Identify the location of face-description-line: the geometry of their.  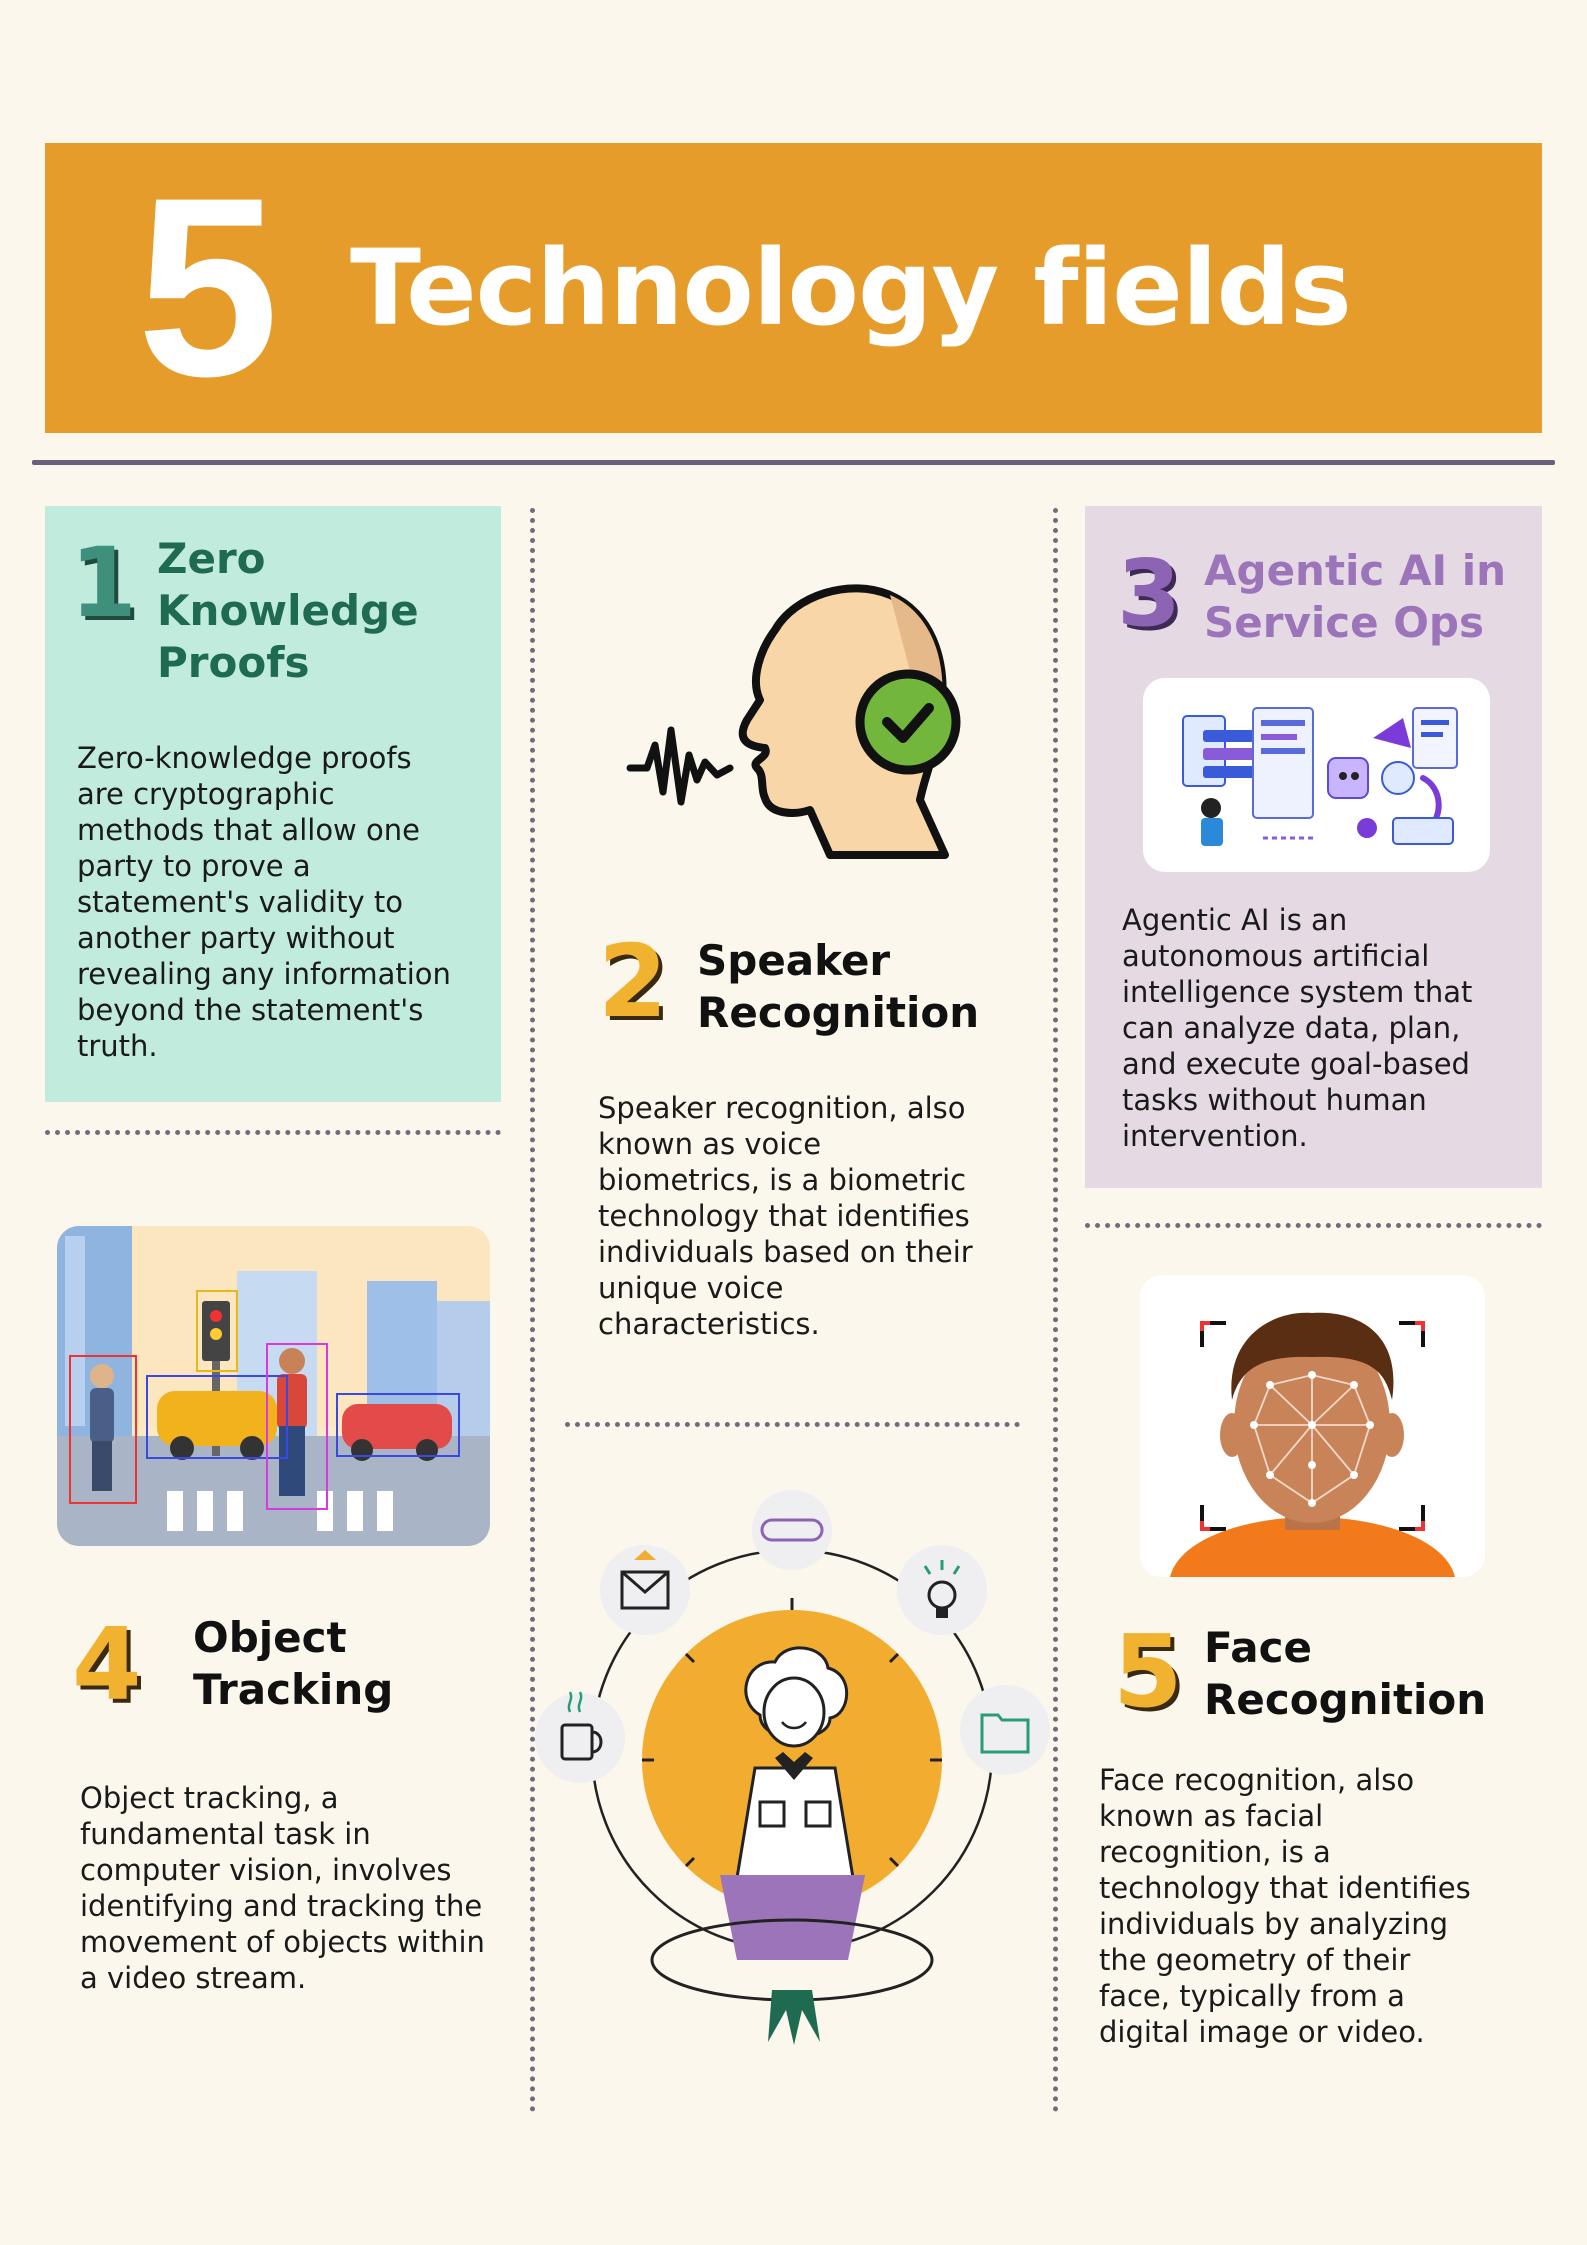
(1285, 1960).